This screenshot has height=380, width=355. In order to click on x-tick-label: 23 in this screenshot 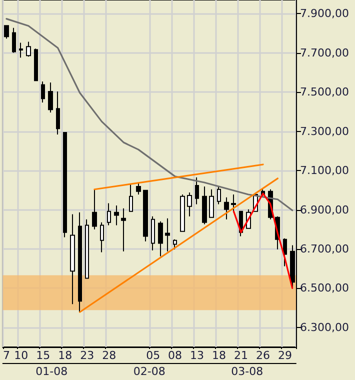, I will do `click(87, 355)`.